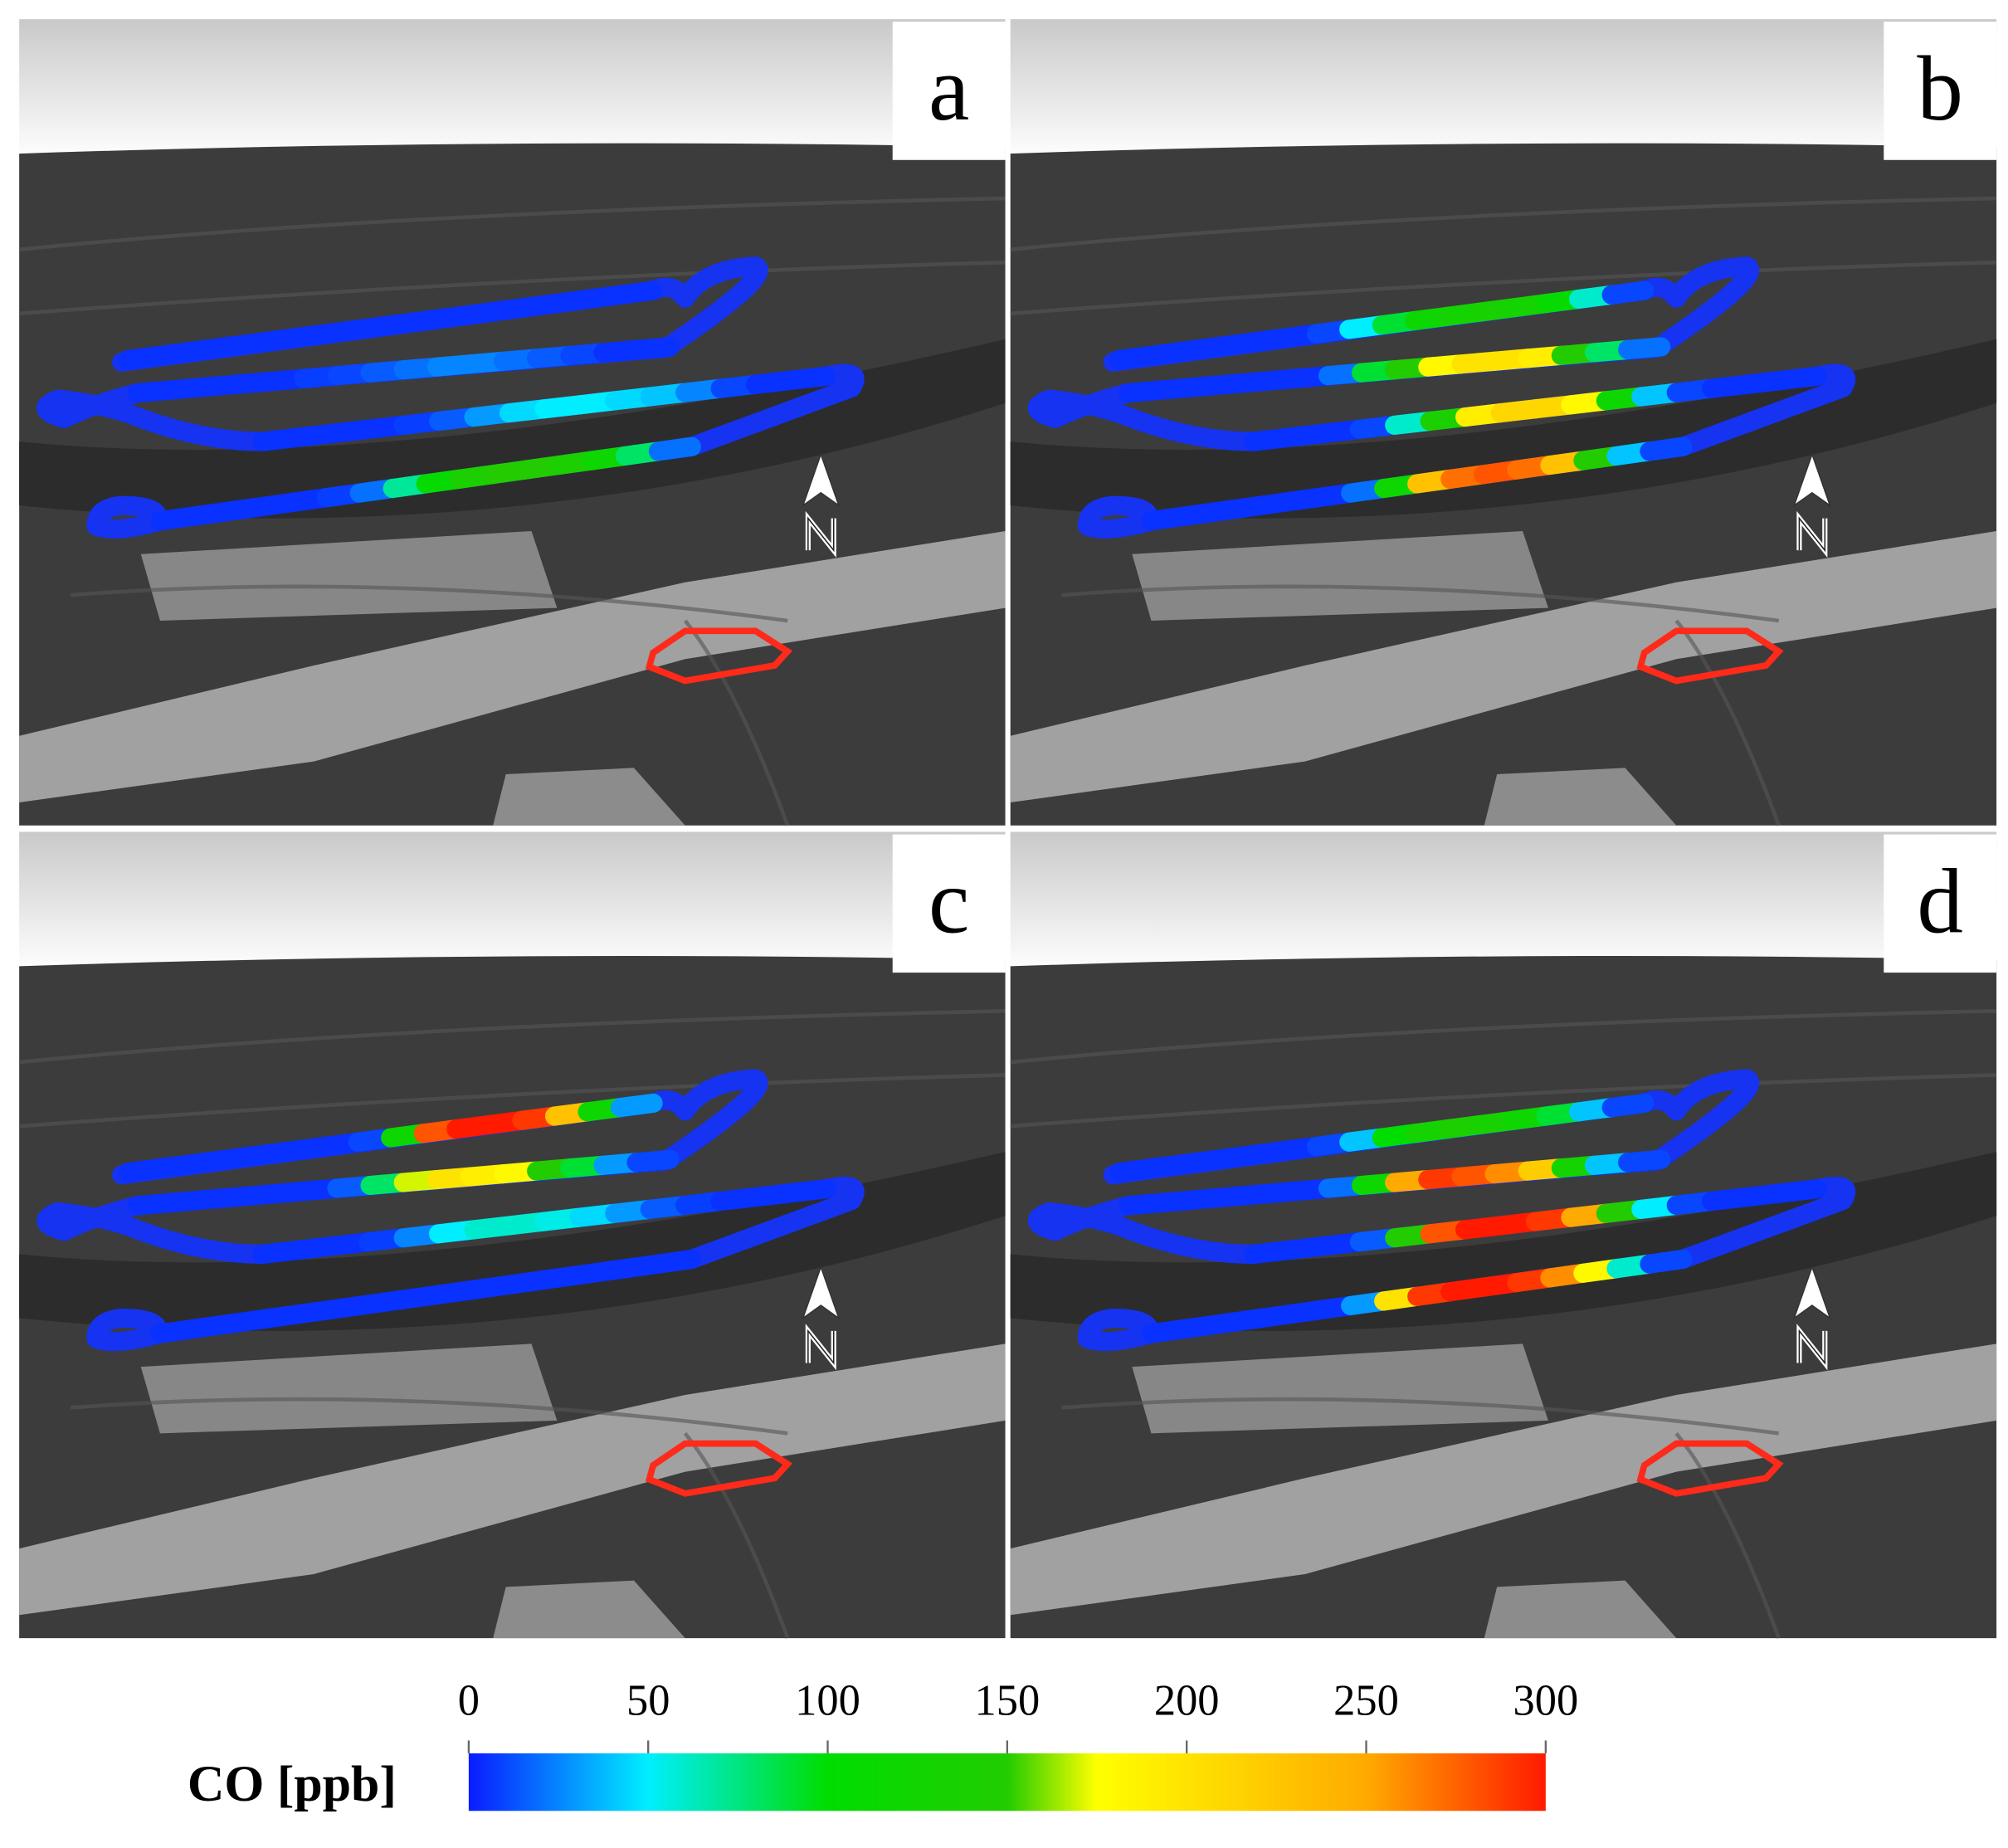  Describe the element at coordinates (1546, 1700) in the screenshot. I see `colorbar-tick-label: 300` at that location.